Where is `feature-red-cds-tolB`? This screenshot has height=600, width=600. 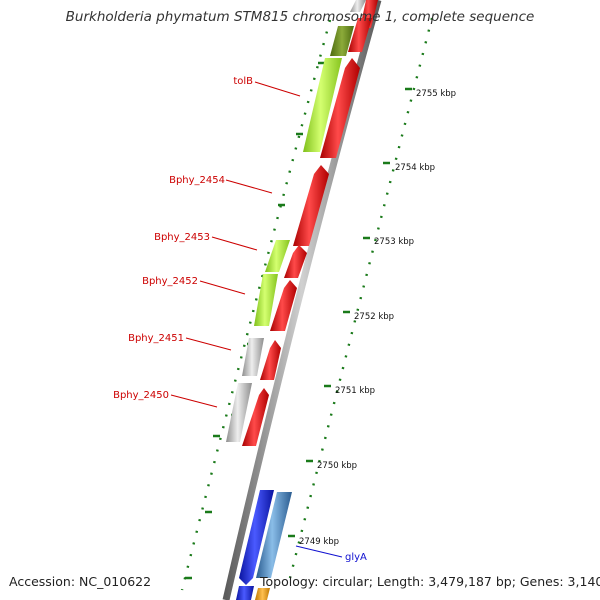 feature-red-cds-tolB is located at coordinates (340, 108).